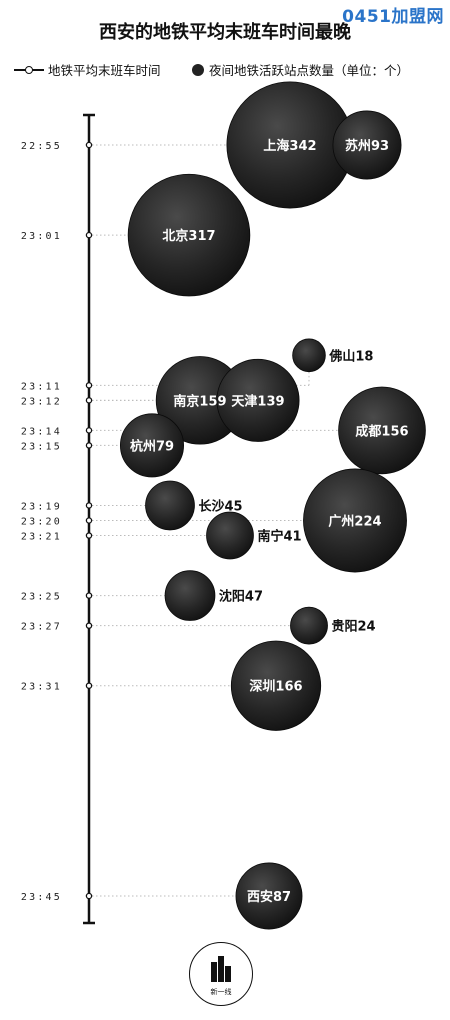 The image size is (450, 1020). What do you see at coordinates (41, 687) in the screenshot?
I see `time-tick-label: 23:31` at bounding box center [41, 687].